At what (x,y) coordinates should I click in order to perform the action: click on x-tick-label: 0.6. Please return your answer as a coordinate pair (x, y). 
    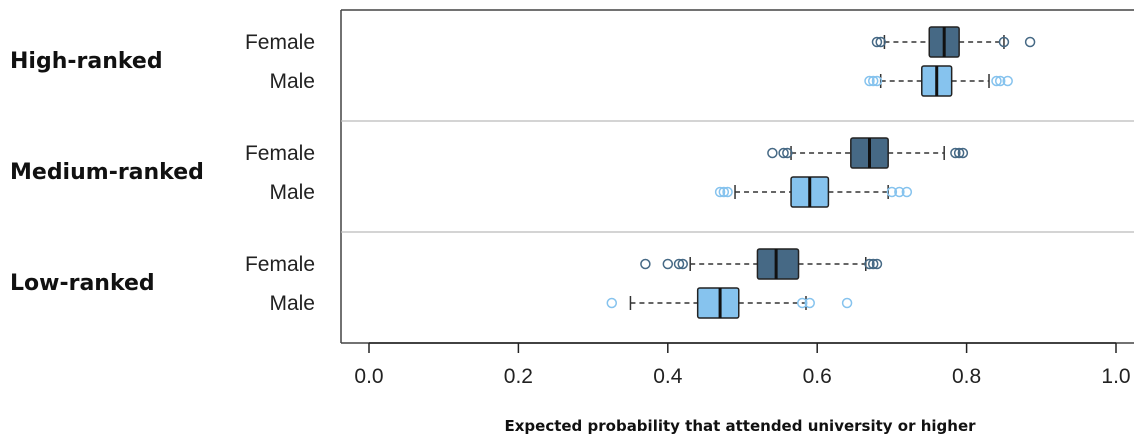
    Looking at the image, I should click on (817, 376).